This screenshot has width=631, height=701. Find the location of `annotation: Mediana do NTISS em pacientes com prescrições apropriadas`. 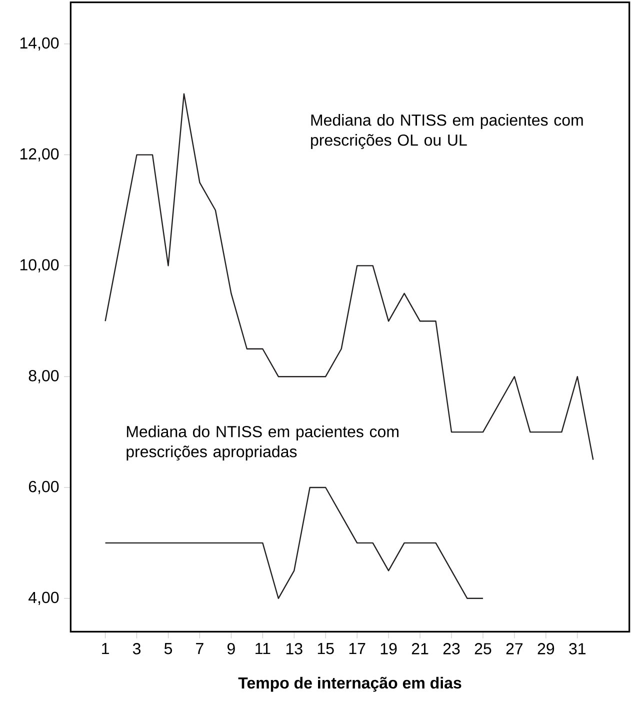

annotation: Mediana do NTISS em pacientes com prescrições apropriadas is located at coordinates (262, 443).